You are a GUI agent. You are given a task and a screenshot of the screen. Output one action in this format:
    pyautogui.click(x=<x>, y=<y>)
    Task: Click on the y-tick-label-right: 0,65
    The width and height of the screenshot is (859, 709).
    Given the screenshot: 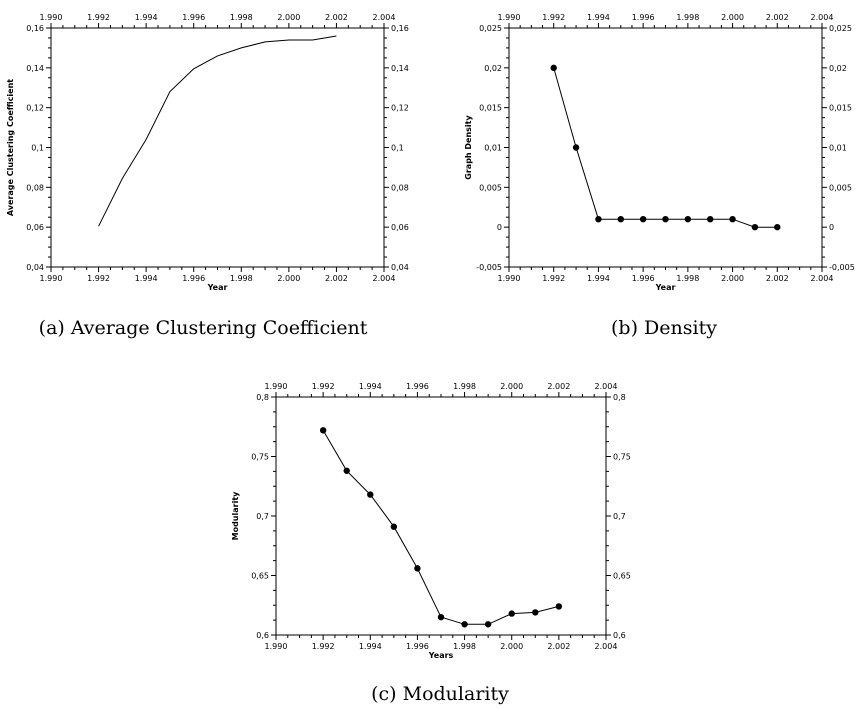 What is the action you would take?
    pyautogui.click(x=622, y=576)
    